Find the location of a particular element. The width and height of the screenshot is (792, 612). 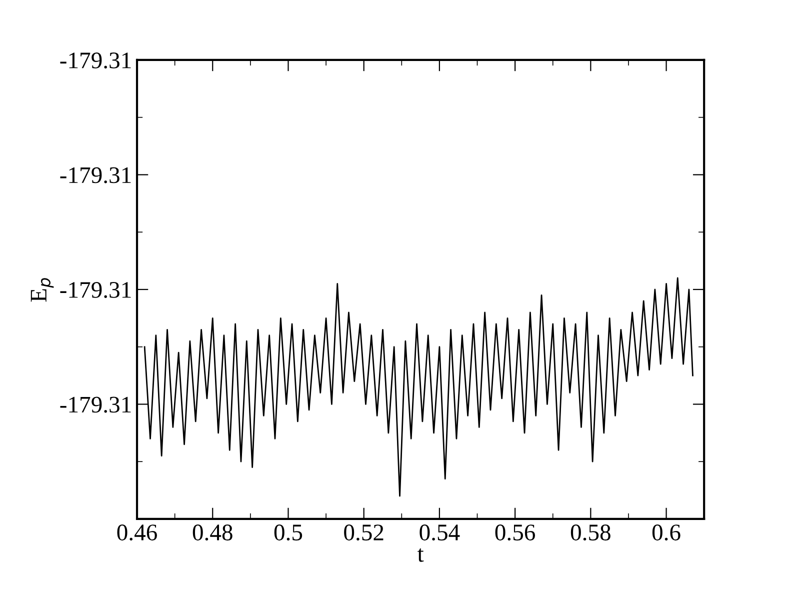

x-tick-label: 0.58 is located at coordinates (590, 532).